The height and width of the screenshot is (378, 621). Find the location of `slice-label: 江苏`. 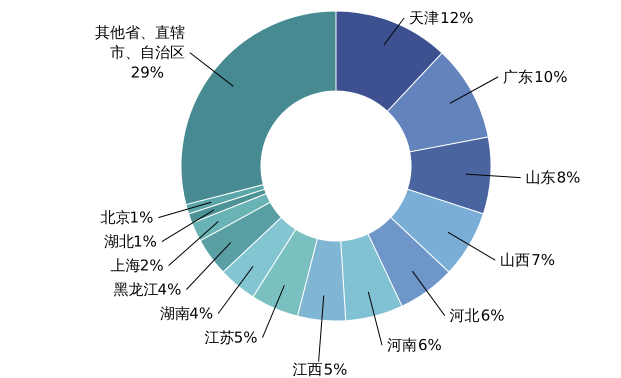

slice-label: 江苏 is located at coordinates (219, 337).